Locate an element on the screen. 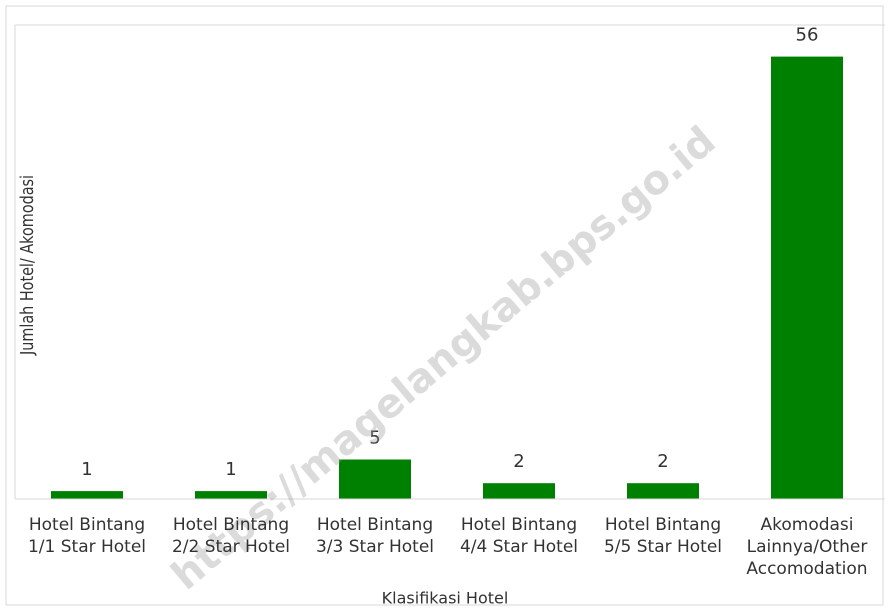  x-tick-label: Hotel Bintang 3/3 Star Hotel is located at coordinates (375, 536).